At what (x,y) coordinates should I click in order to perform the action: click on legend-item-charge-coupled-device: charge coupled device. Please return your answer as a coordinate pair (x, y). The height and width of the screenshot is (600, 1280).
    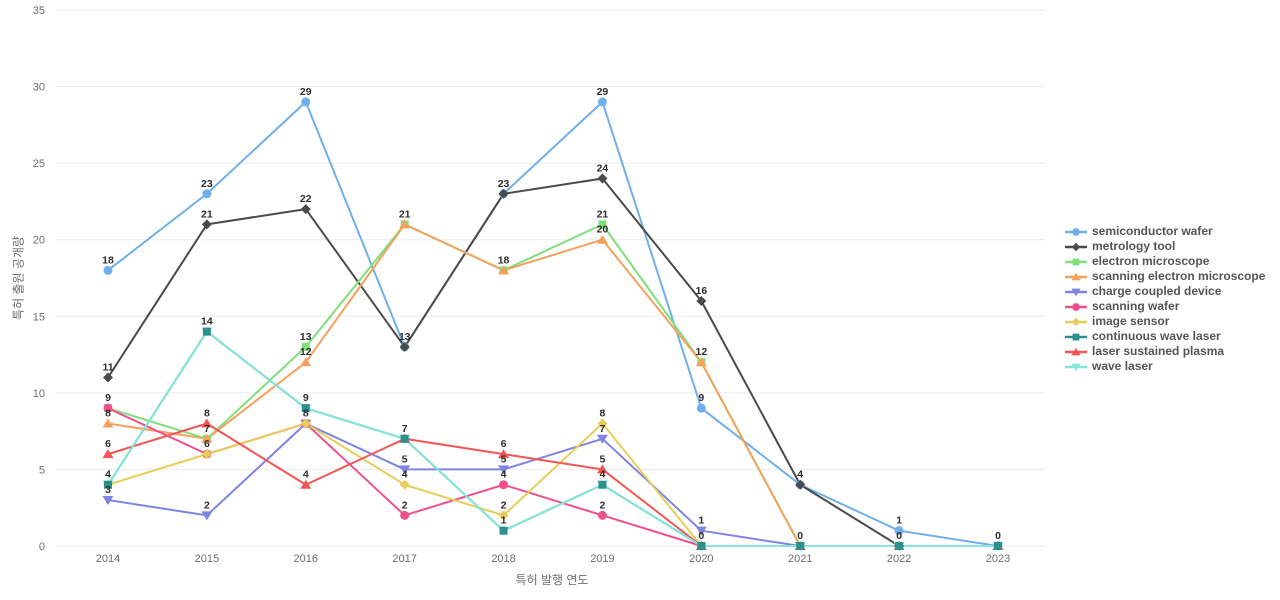
    Looking at the image, I should click on (1165, 291).